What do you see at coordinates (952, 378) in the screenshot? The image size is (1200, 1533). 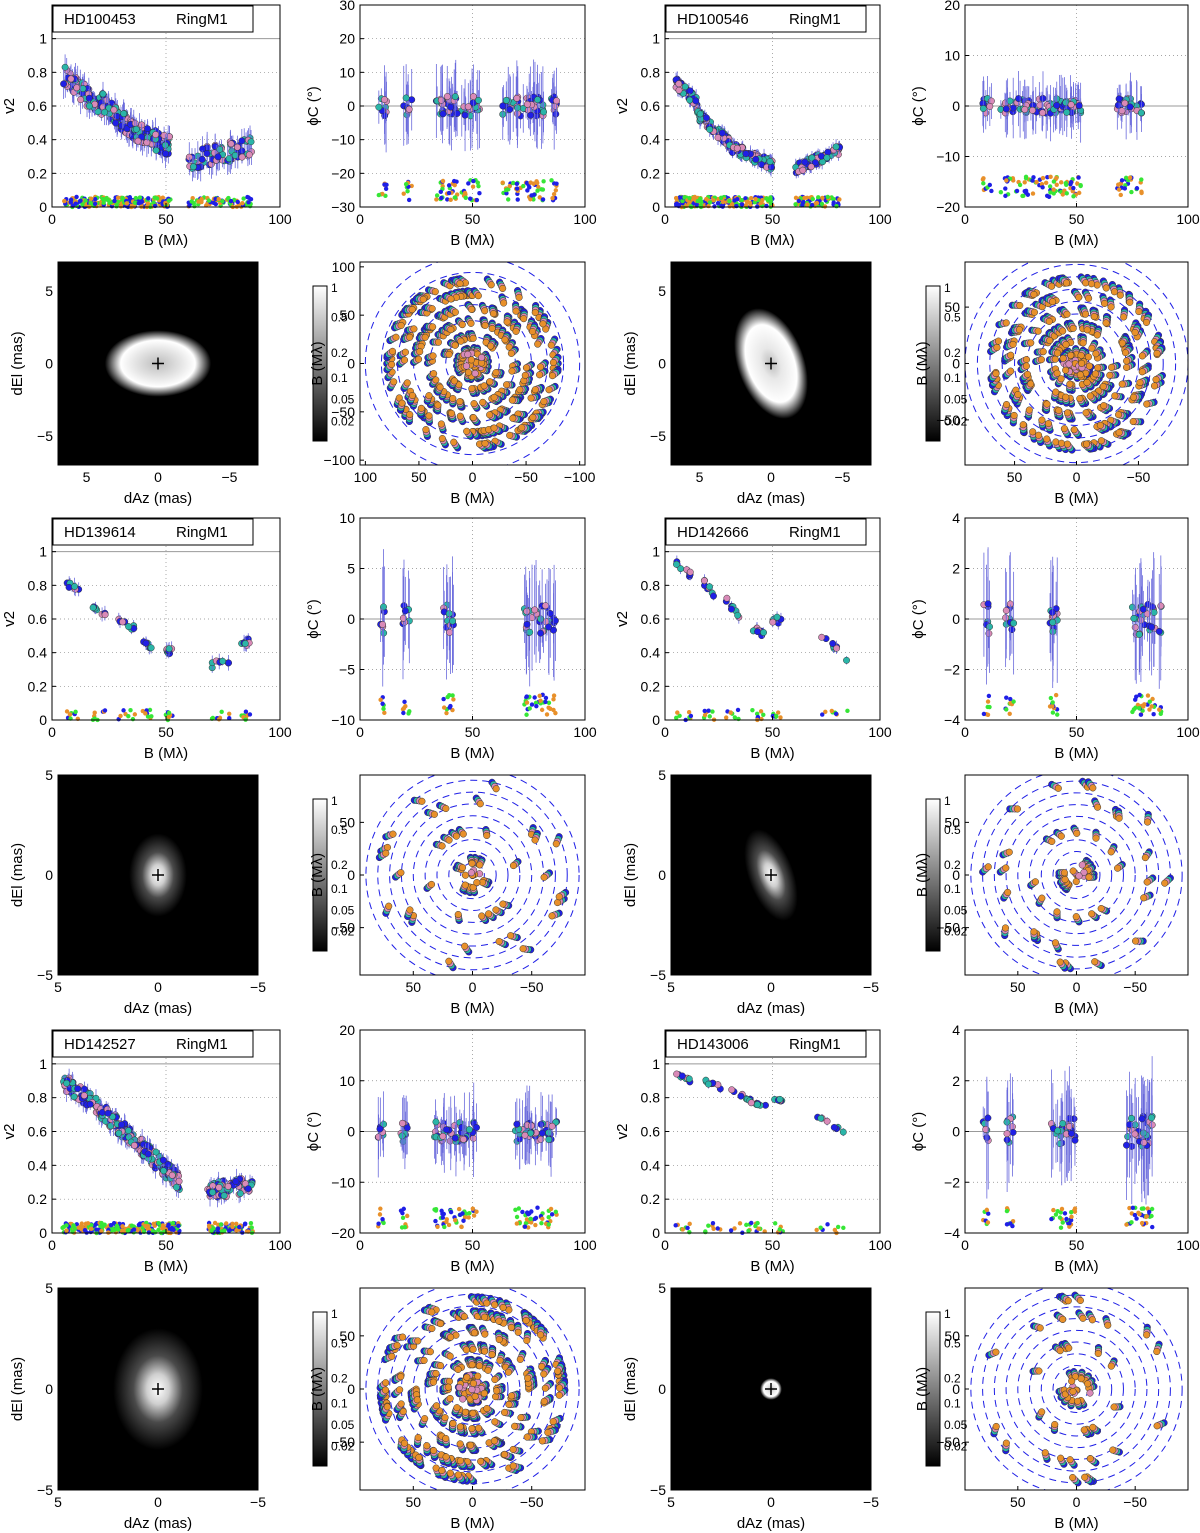 I see `colorbar-tick-label: 0.1` at bounding box center [952, 378].